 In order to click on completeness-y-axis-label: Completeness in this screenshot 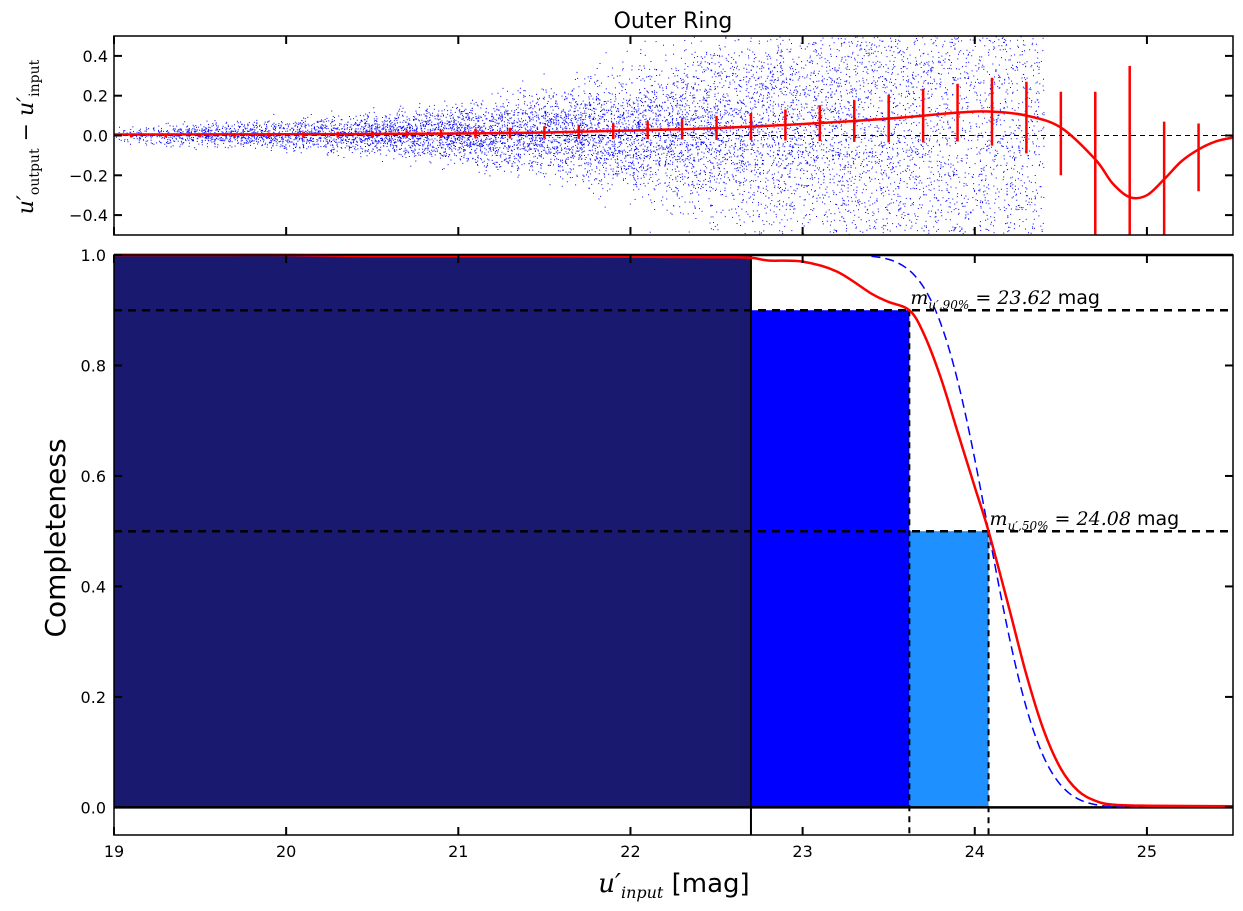, I will do `click(55, 537)`.